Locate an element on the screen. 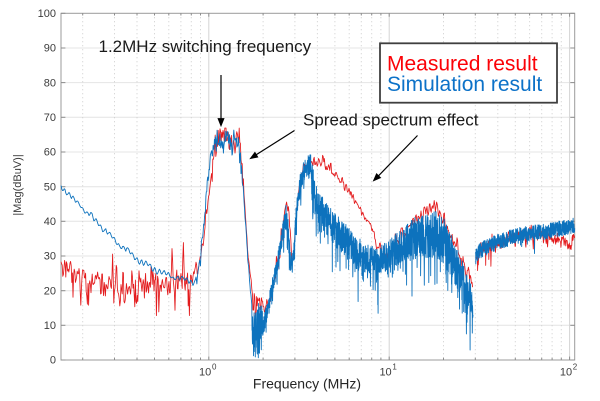 The width and height of the screenshot is (600, 401). svg-text: 60 is located at coordinates (50, 153).